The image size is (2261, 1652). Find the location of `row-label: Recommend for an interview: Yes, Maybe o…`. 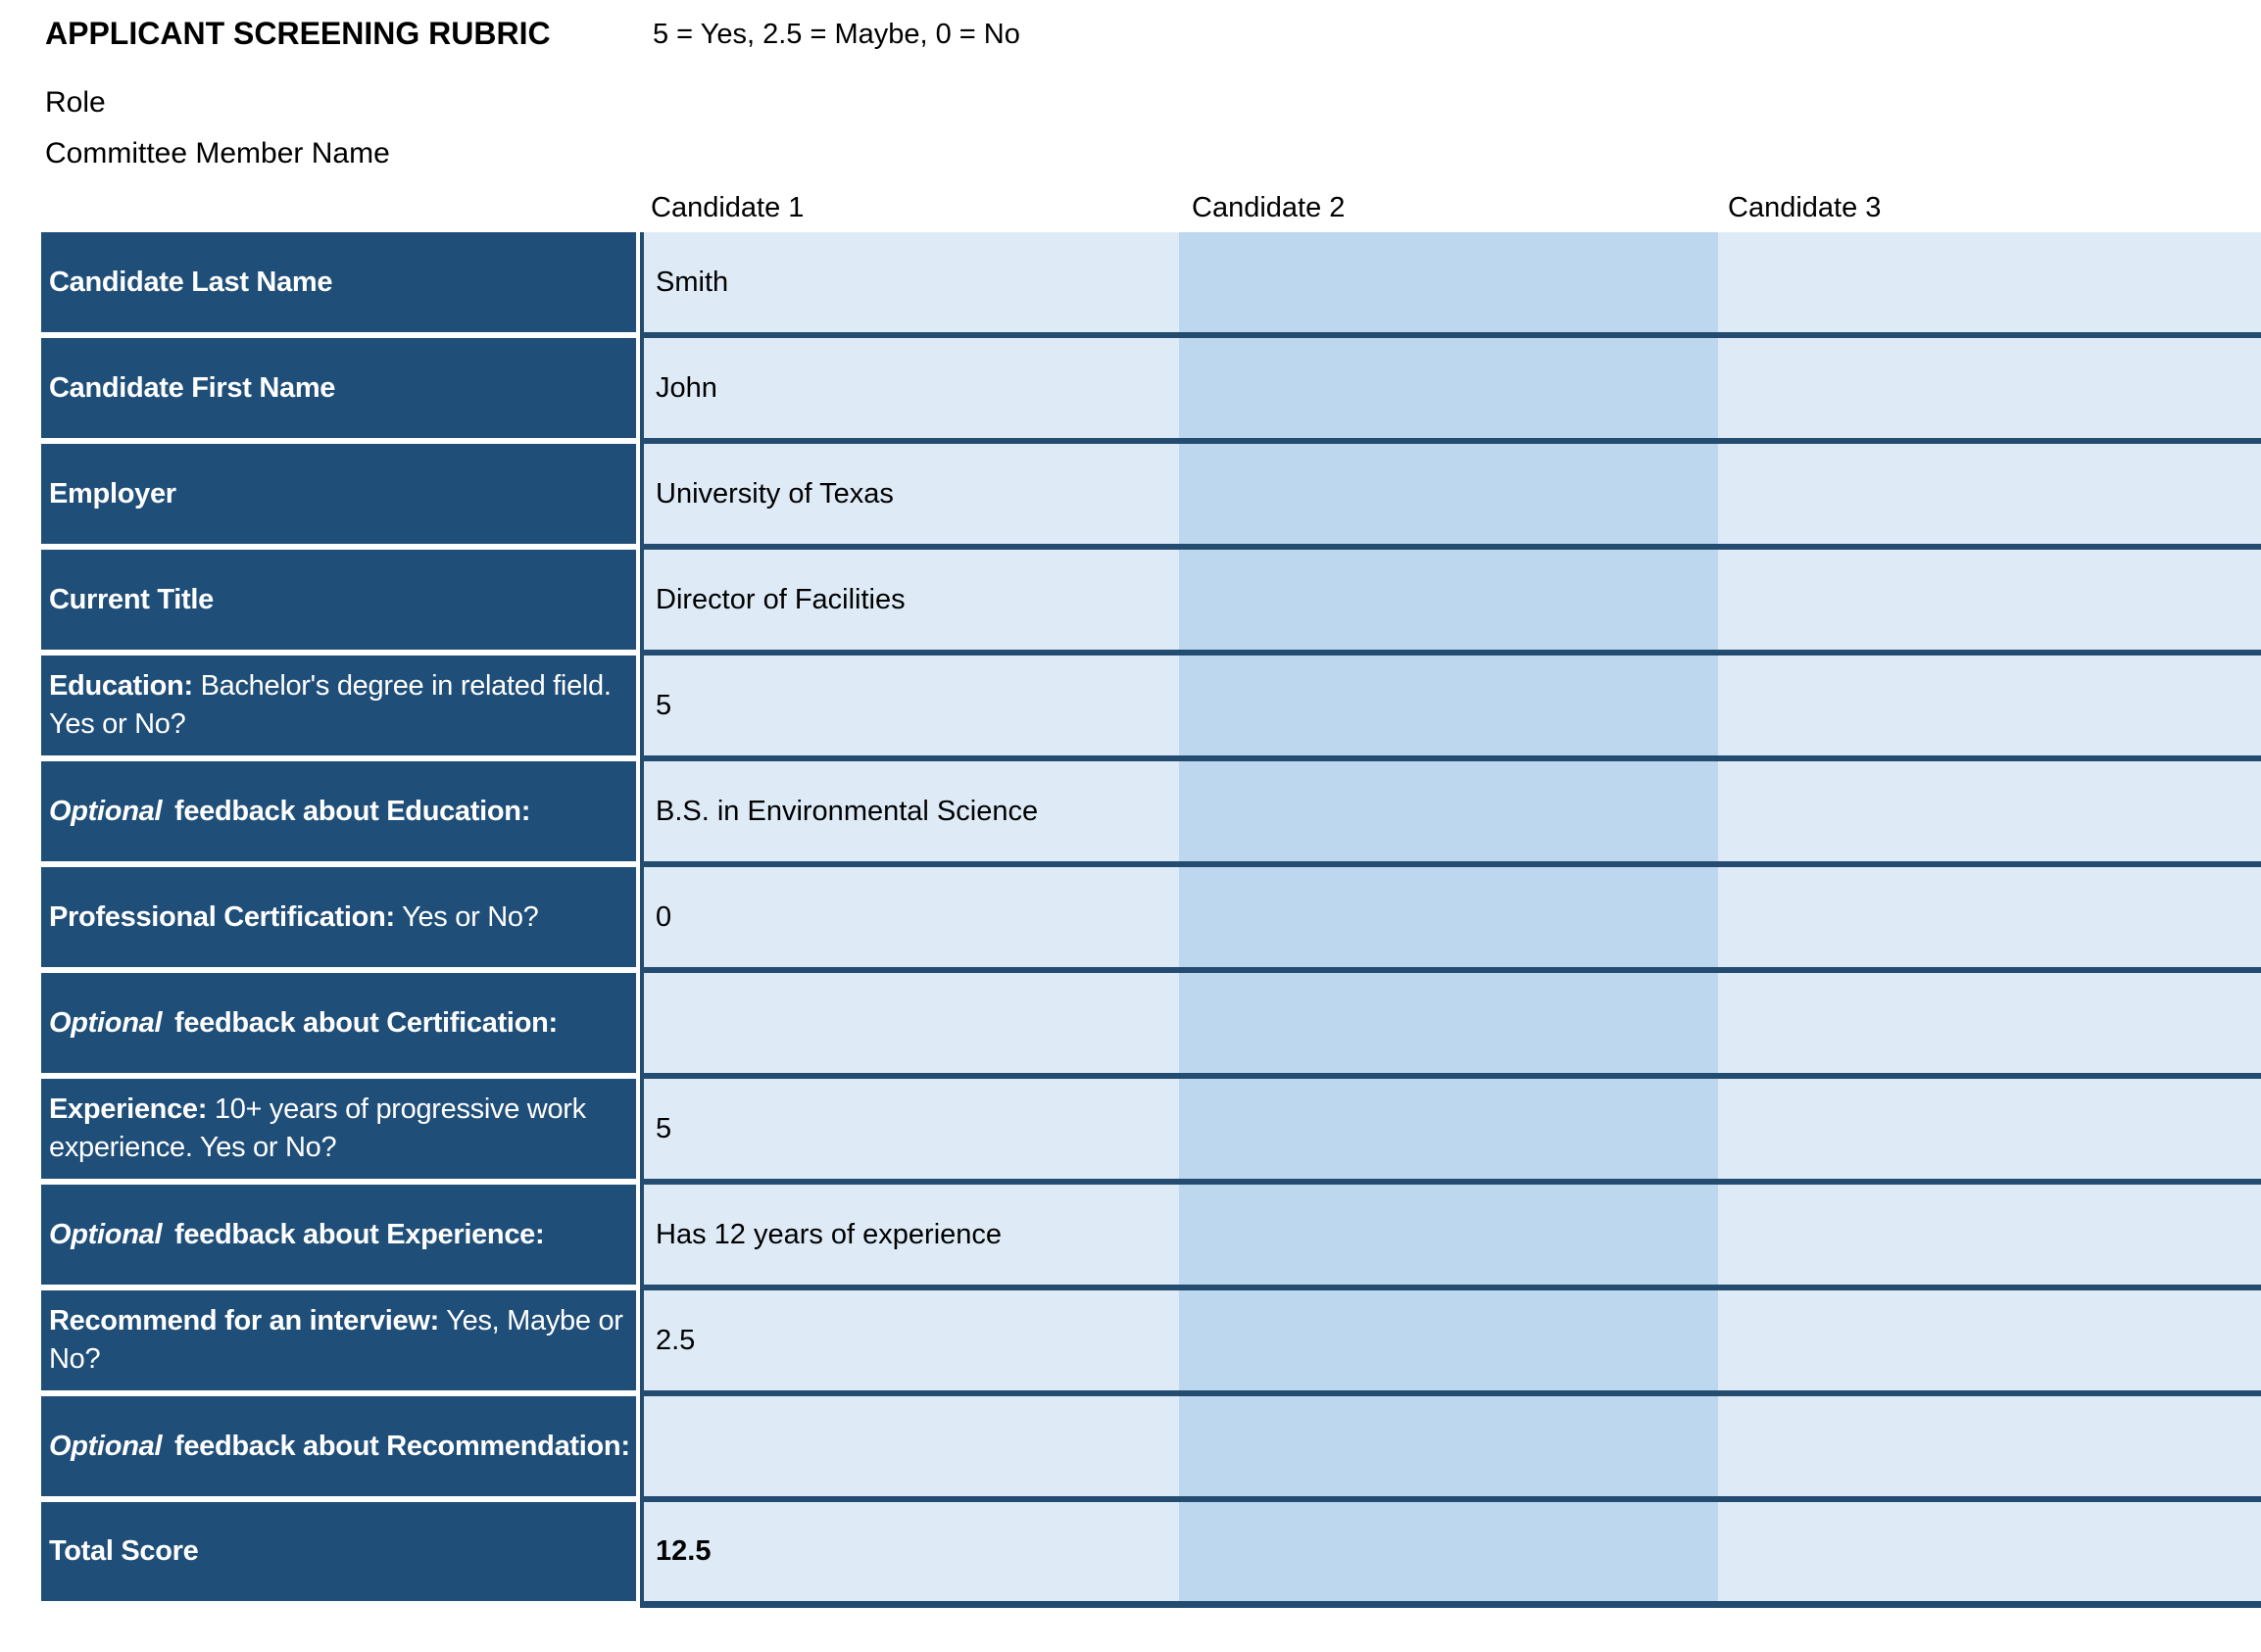

row-label: Recommend for an interview: Yes, Maybe o… is located at coordinates (338, 1343).